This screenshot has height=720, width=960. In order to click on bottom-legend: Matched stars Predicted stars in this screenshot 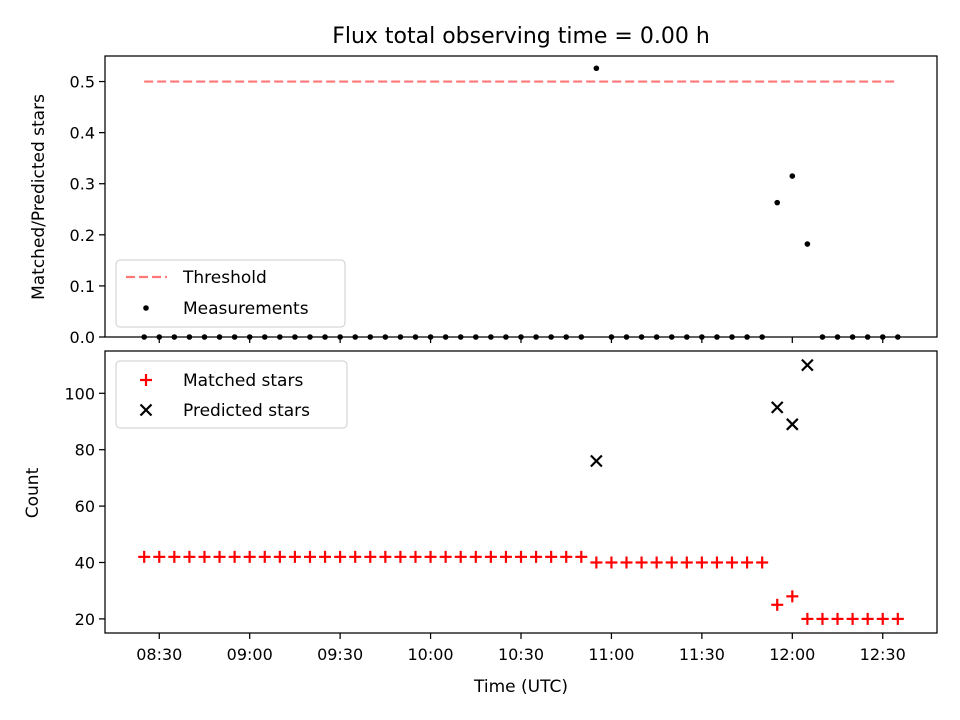, I will do `click(231, 394)`.